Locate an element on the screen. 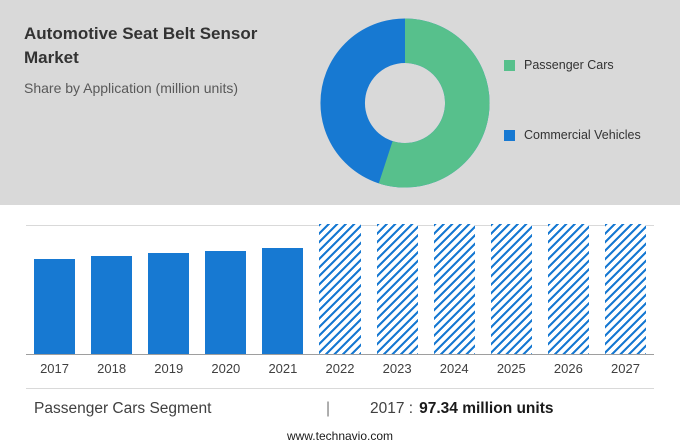 The height and width of the screenshot is (440, 680). bar-2020 is located at coordinates (226, 302).